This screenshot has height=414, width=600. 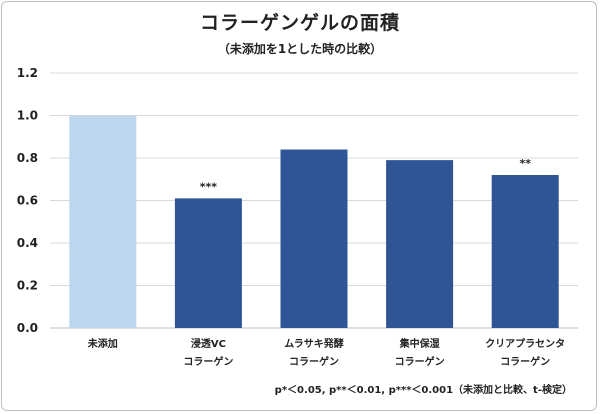 I want to click on x-tick-label: 浸透VC, so click(x=208, y=343).